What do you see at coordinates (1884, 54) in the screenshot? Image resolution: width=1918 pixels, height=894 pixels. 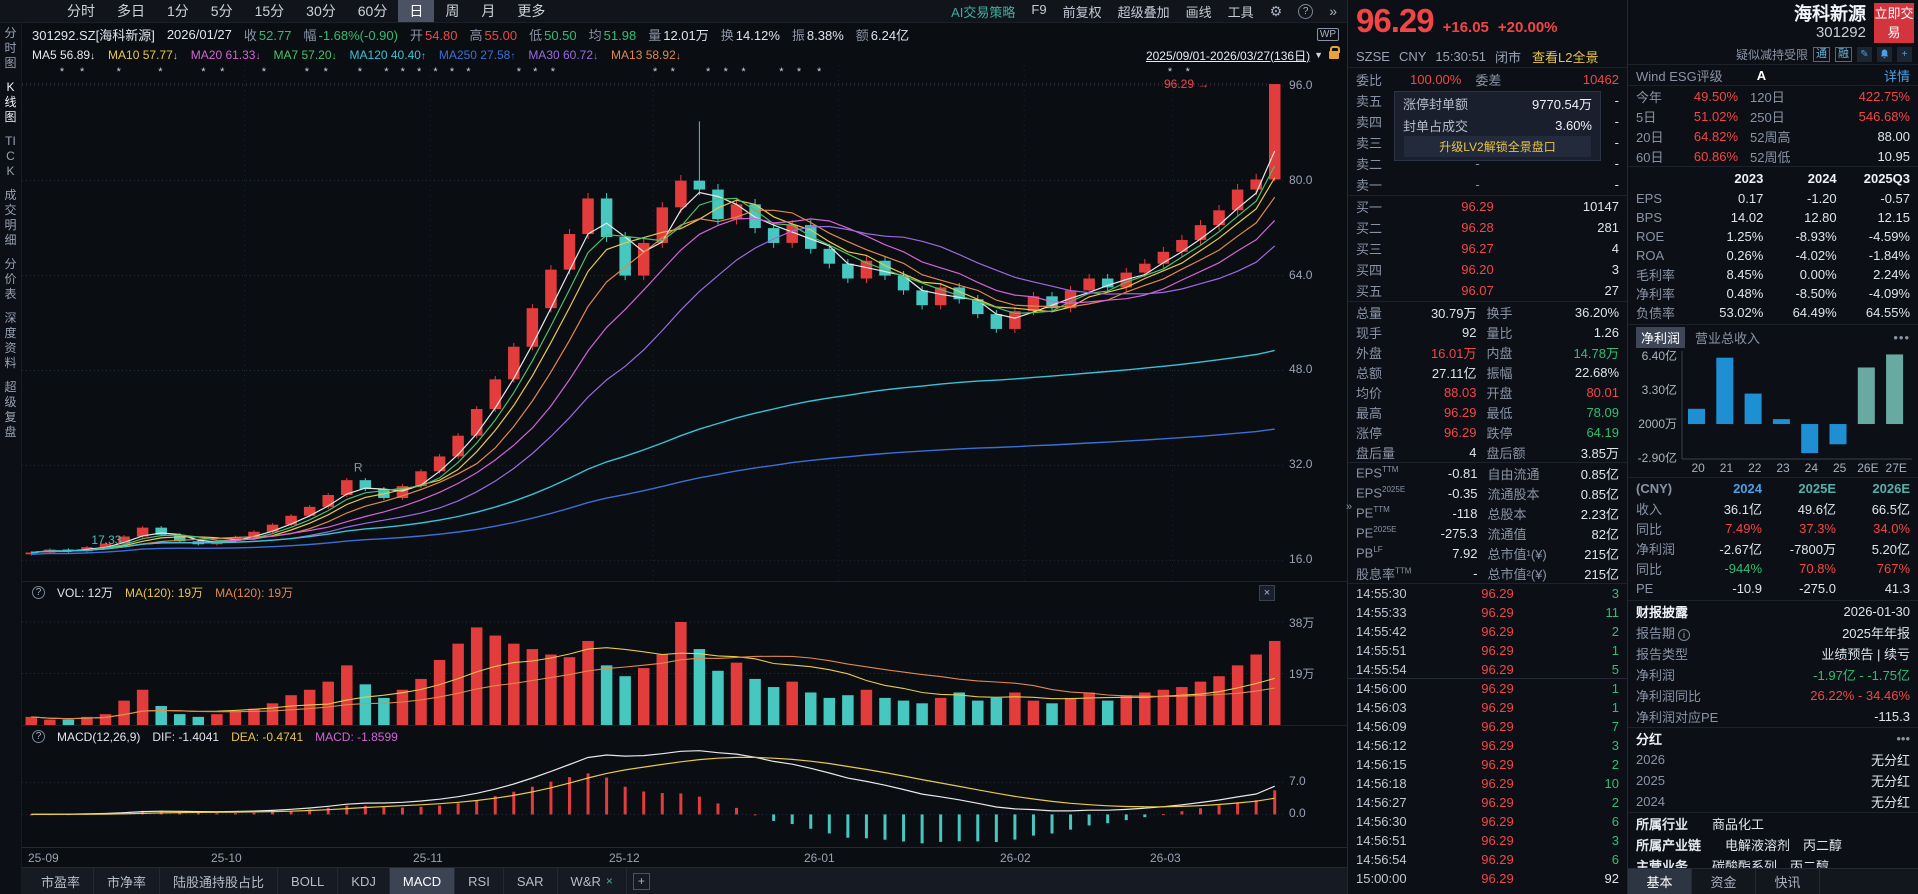 I see `bell-icon` at bounding box center [1884, 54].